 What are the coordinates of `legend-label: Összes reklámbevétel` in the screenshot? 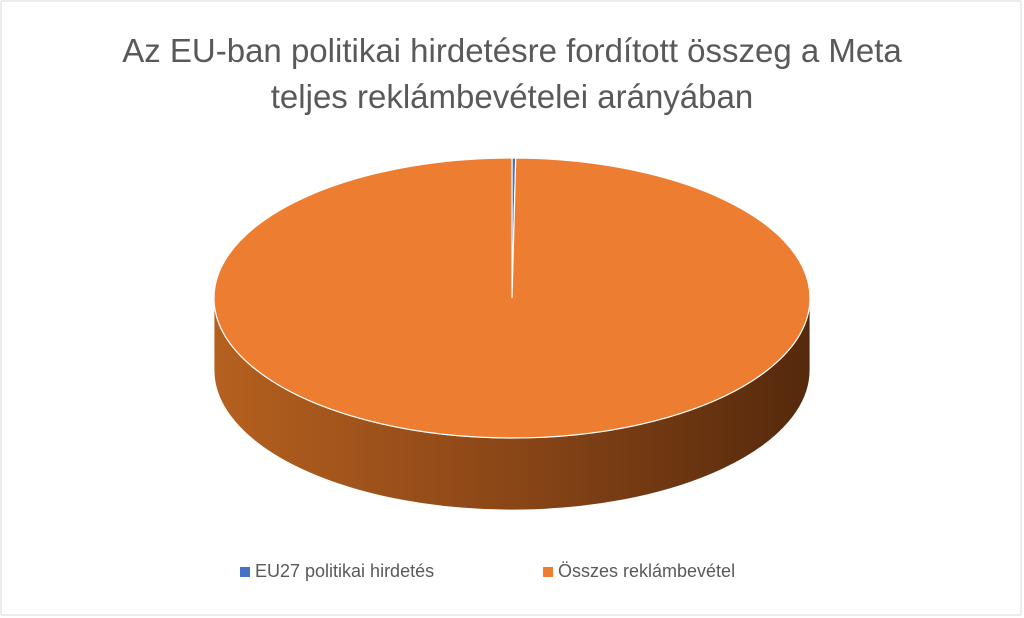 It's located at (646, 571).